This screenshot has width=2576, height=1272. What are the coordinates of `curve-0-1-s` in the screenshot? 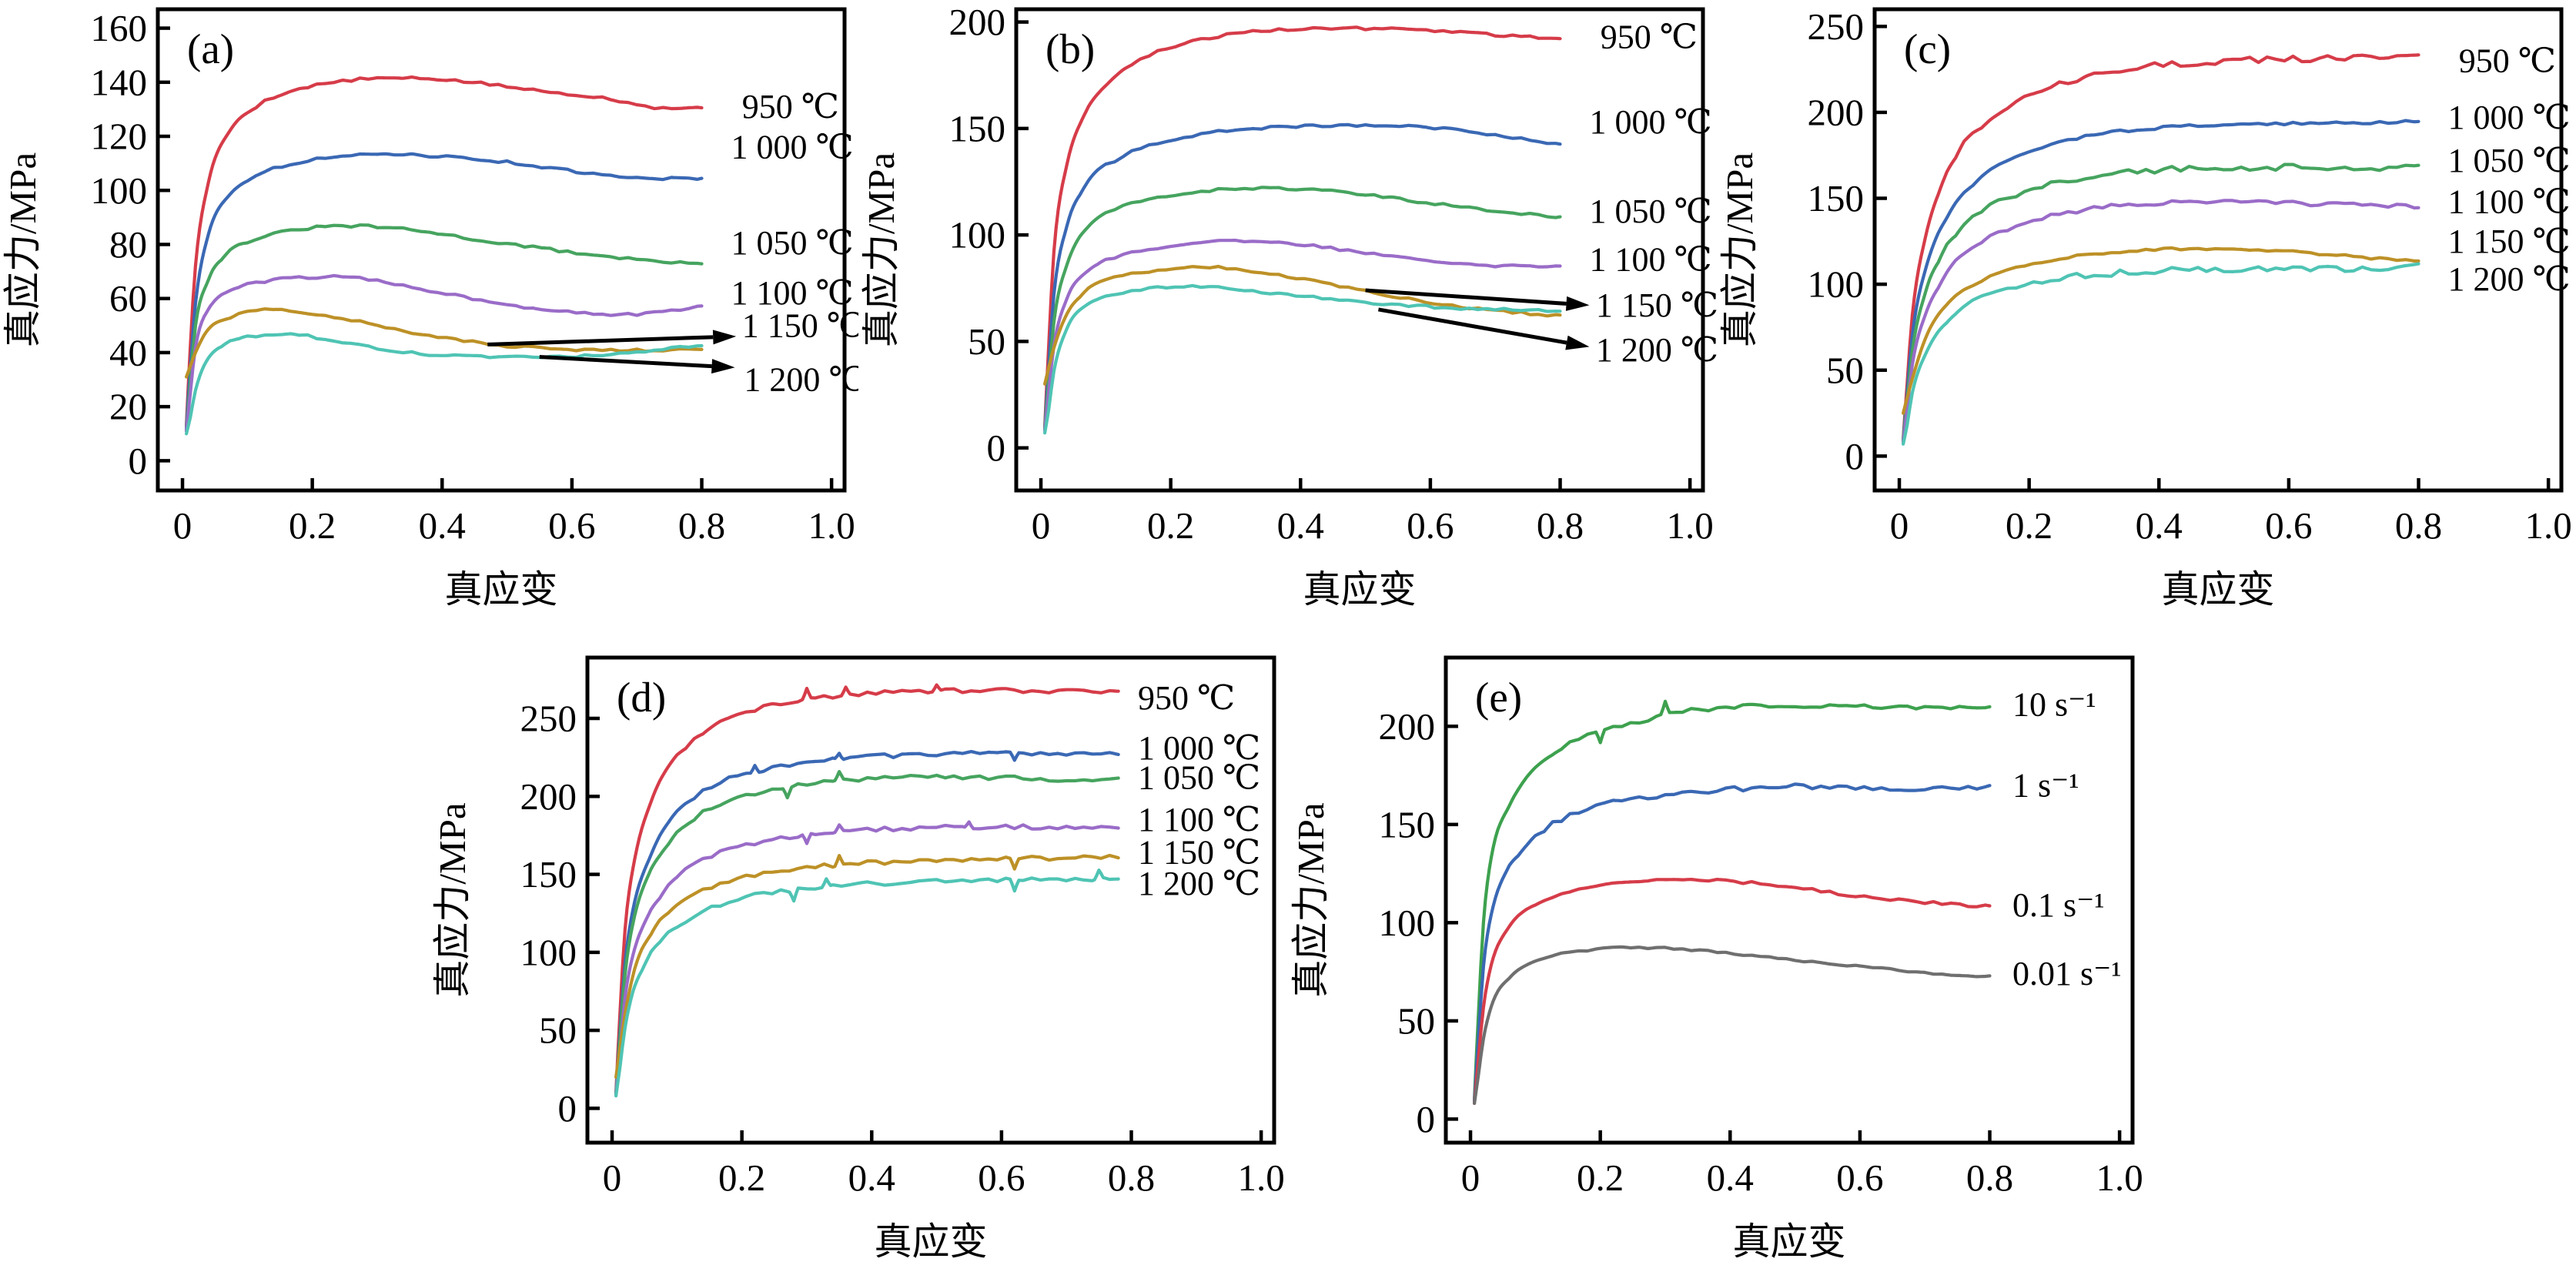 It's located at (1732, 992).